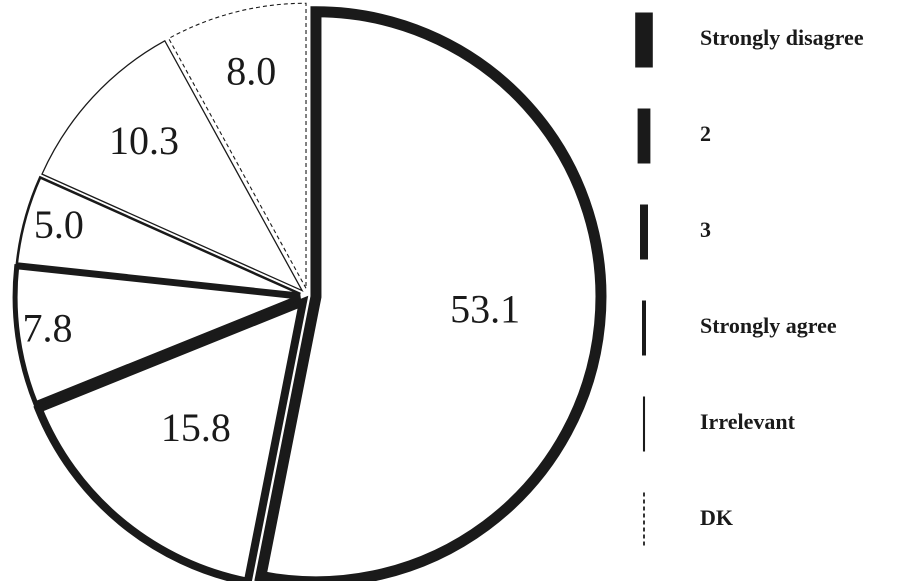 The image size is (905, 581). Describe the element at coordinates (782, 37) in the screenshot. I see `legend-label-strongly-disagree: Strongly disagree` at that location.